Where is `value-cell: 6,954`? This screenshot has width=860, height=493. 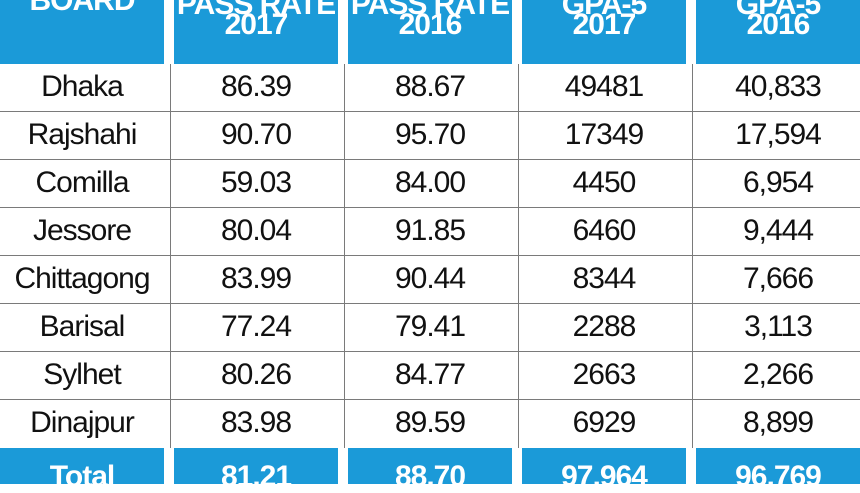 value-cell: 6,954 is located at coordinates (778, 182).